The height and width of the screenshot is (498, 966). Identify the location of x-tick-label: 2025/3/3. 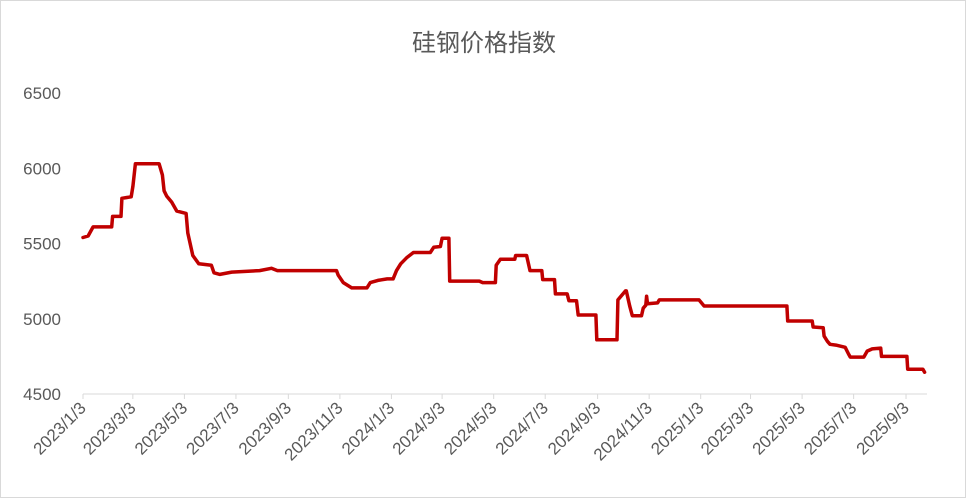
(727, 428).